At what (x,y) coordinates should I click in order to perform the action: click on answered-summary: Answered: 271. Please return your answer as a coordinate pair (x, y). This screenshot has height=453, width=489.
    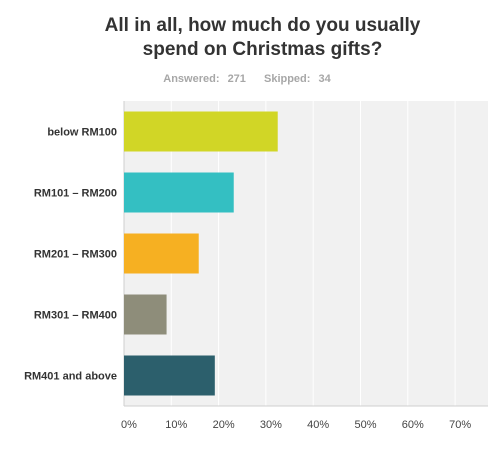
    Looking at the image, I should click on (202, 79).